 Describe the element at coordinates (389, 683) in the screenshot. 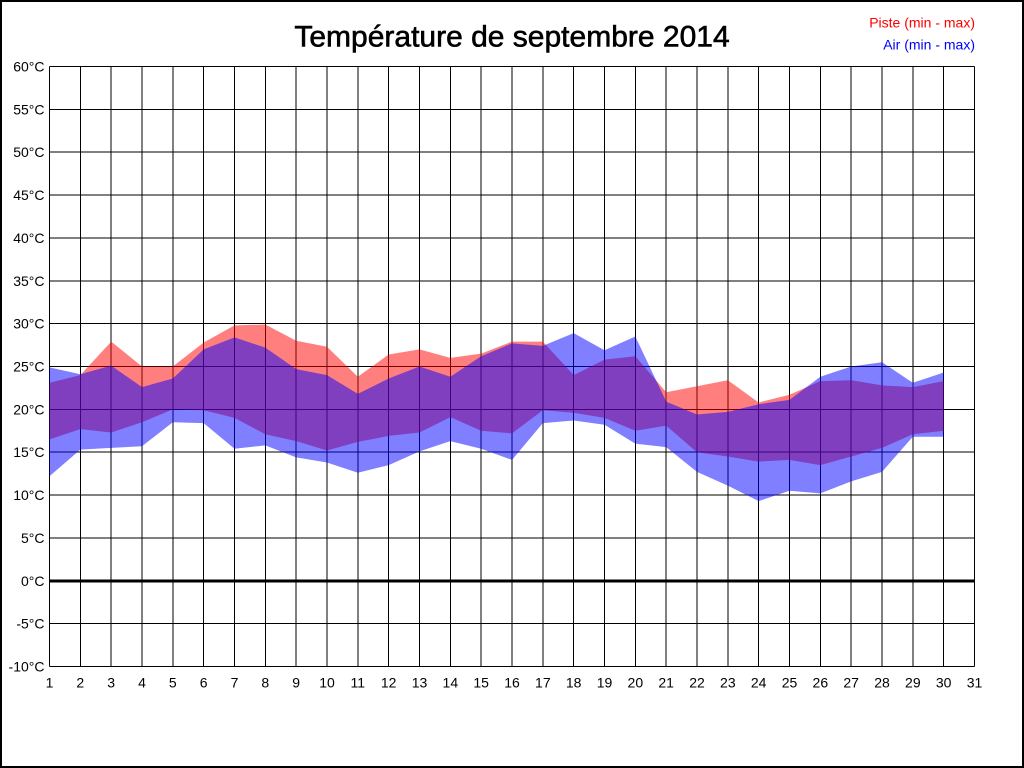

I see `svg-text: 12` at that location.